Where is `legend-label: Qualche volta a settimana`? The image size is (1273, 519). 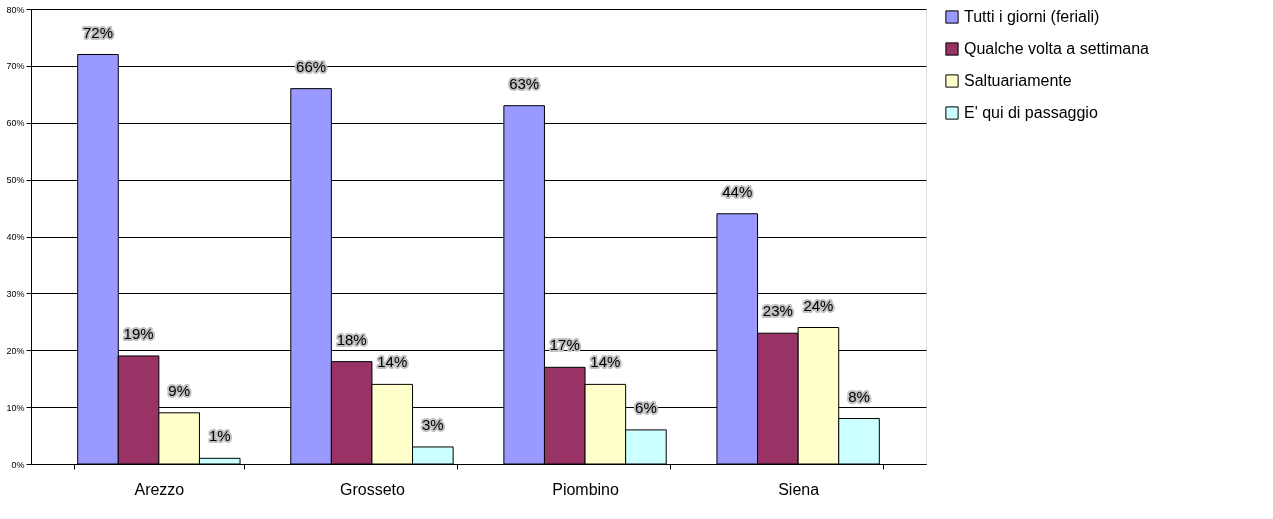
legend-label: Qualche volta a settimana is located at coordinates (1057, 48).